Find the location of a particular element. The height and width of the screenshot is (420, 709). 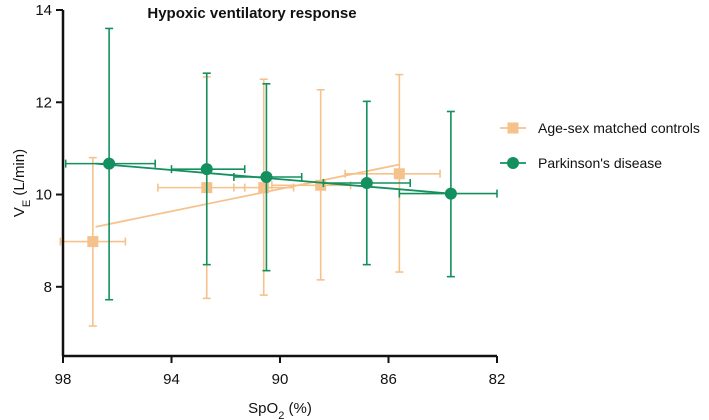

x-tick-label: 98 is located at coordinates (63, 379).